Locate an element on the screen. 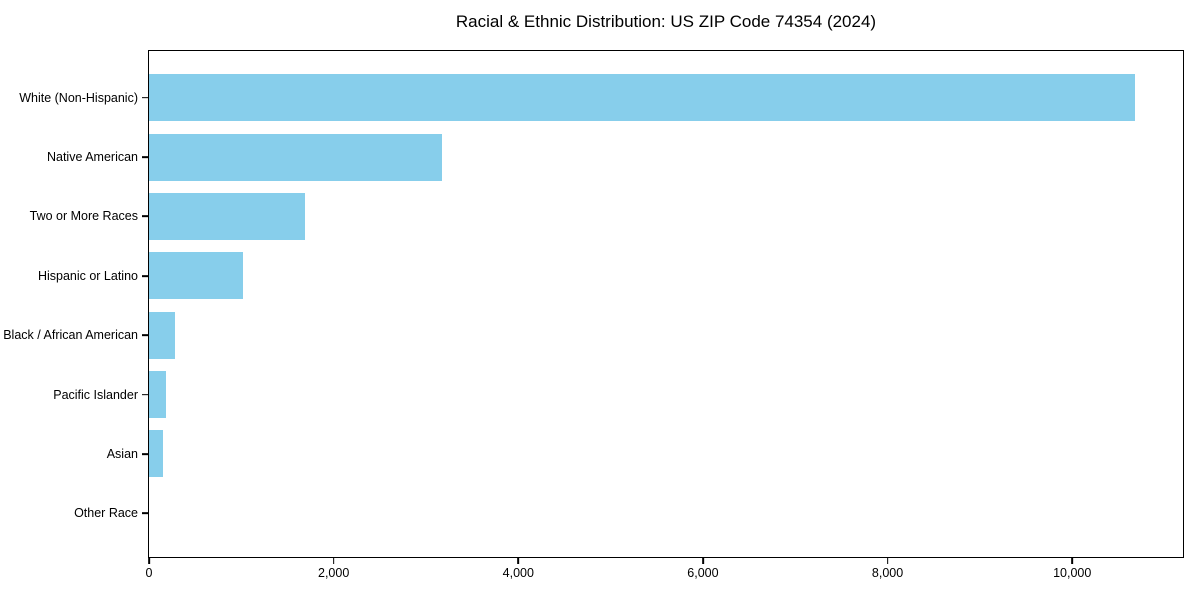  bar-row: Pacific Islander is located at coordinates (618, 394).